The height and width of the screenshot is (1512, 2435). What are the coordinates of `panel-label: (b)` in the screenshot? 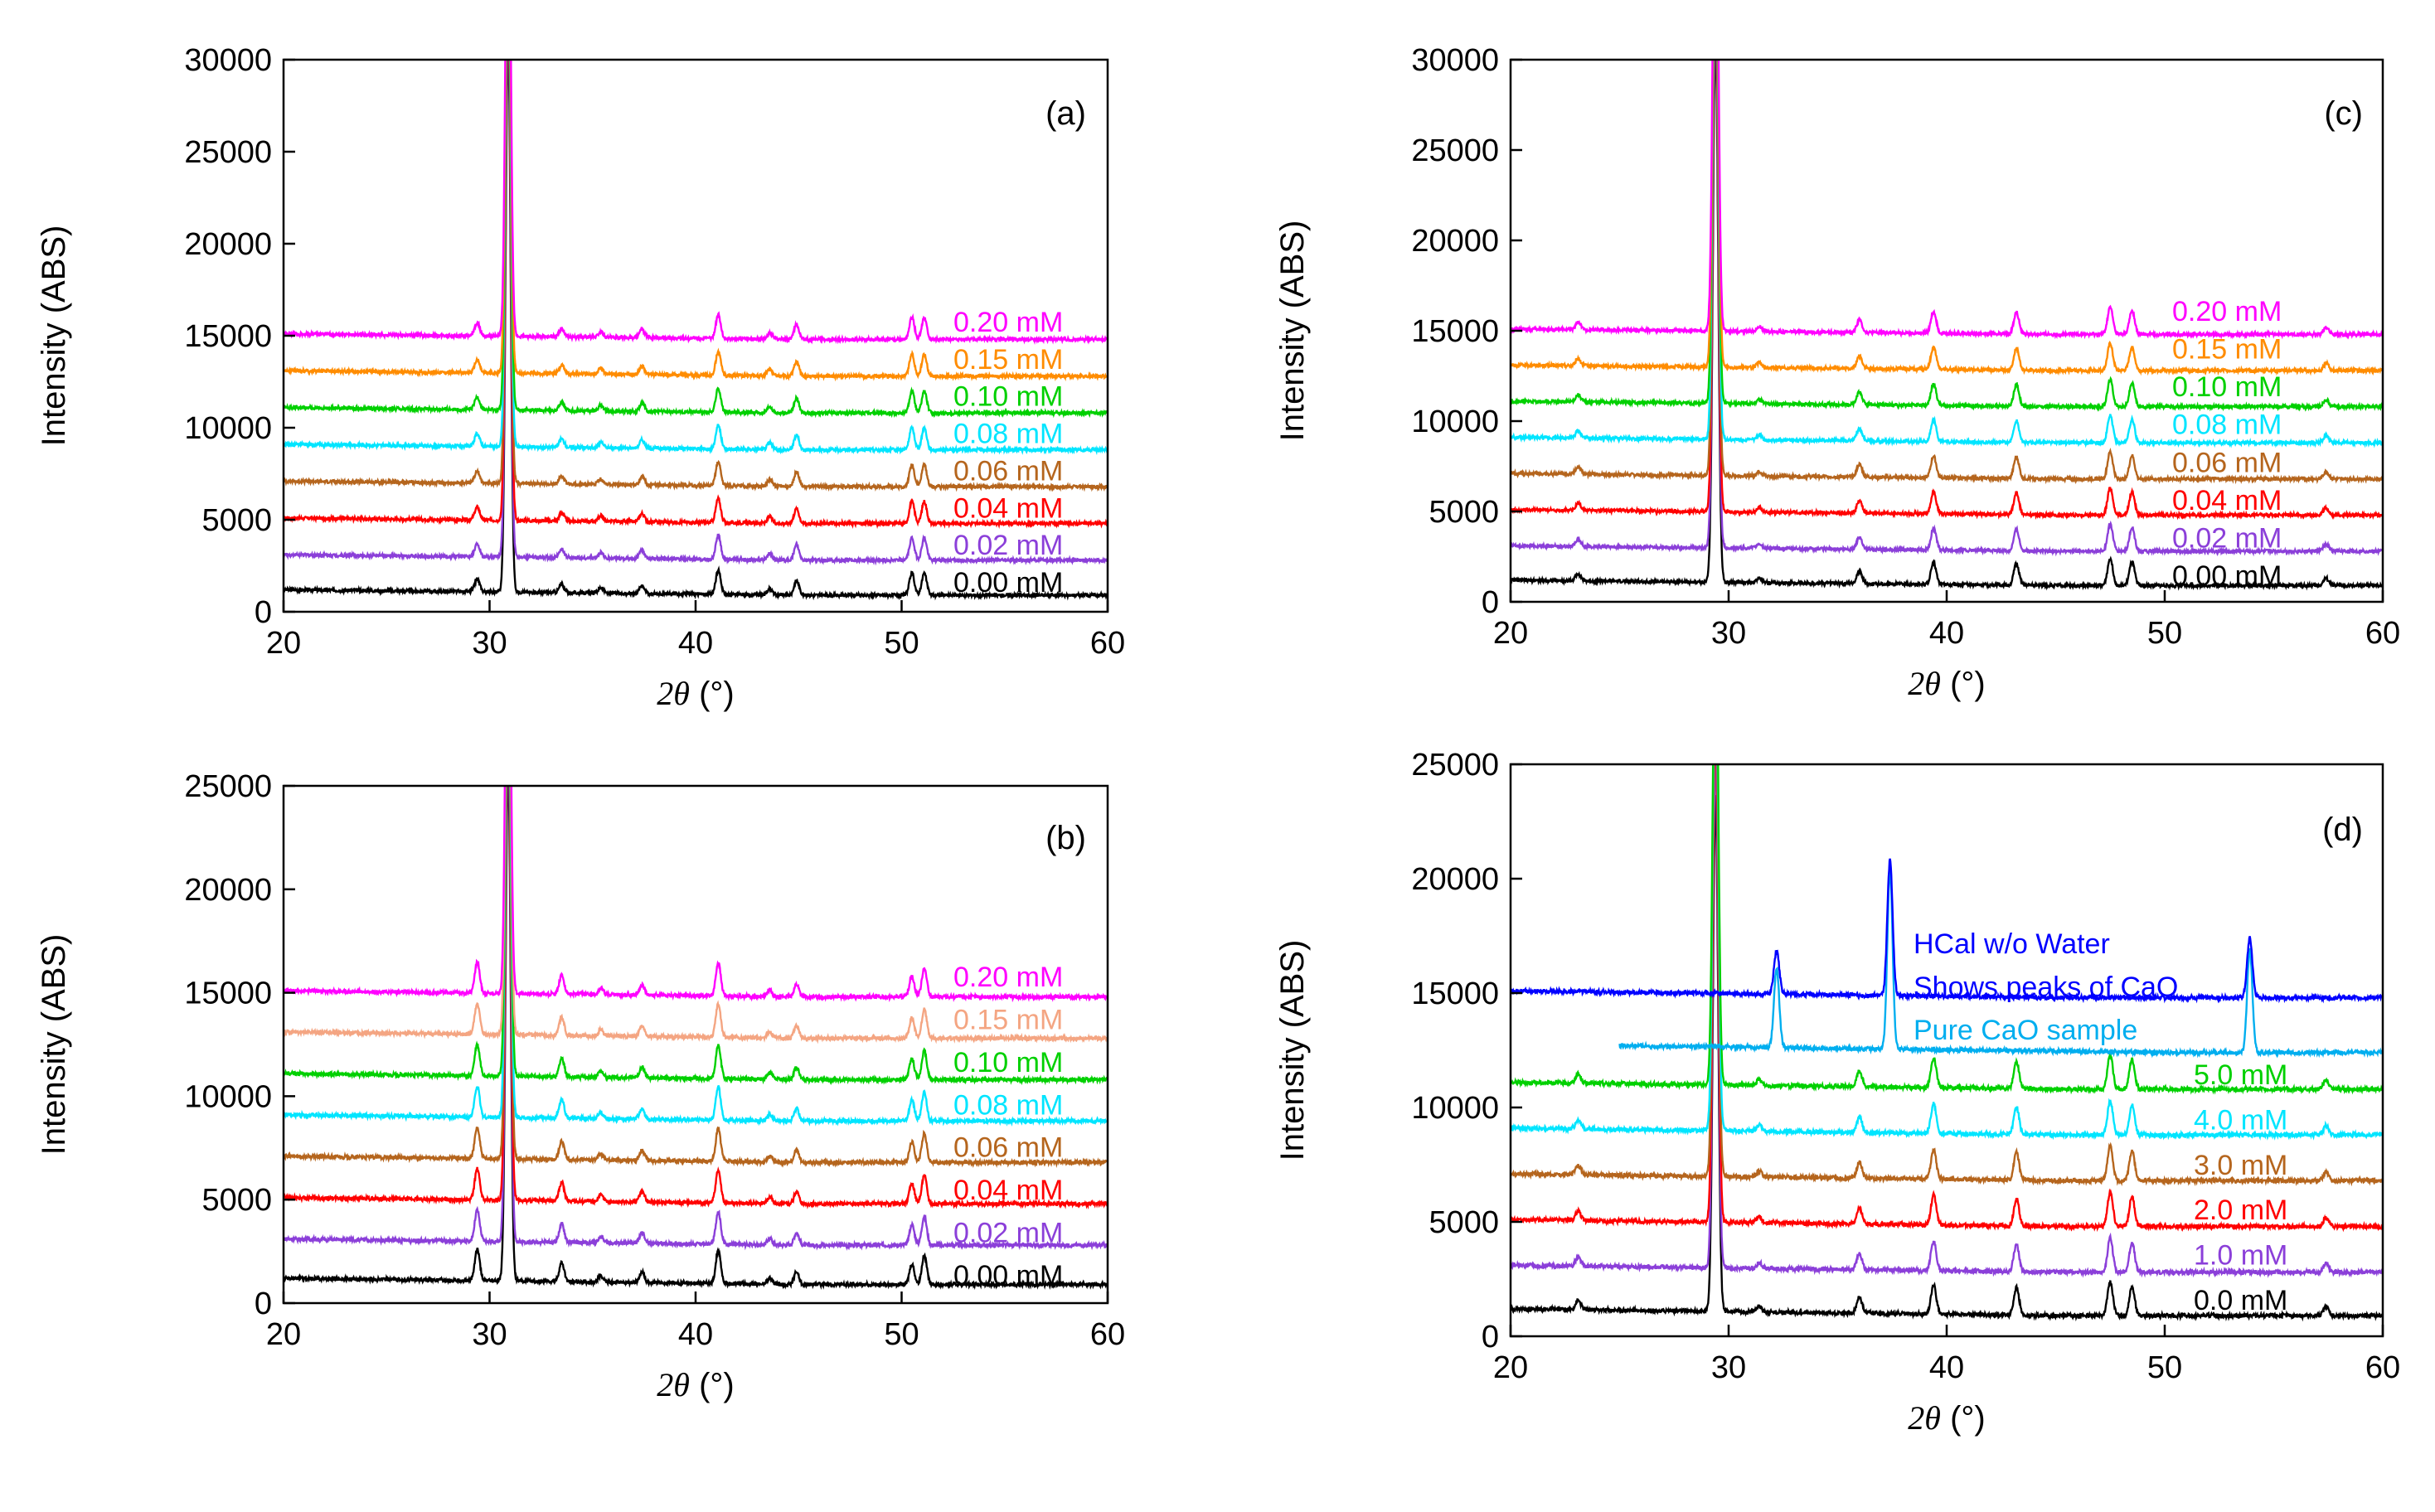 It's located at (1065, 838).